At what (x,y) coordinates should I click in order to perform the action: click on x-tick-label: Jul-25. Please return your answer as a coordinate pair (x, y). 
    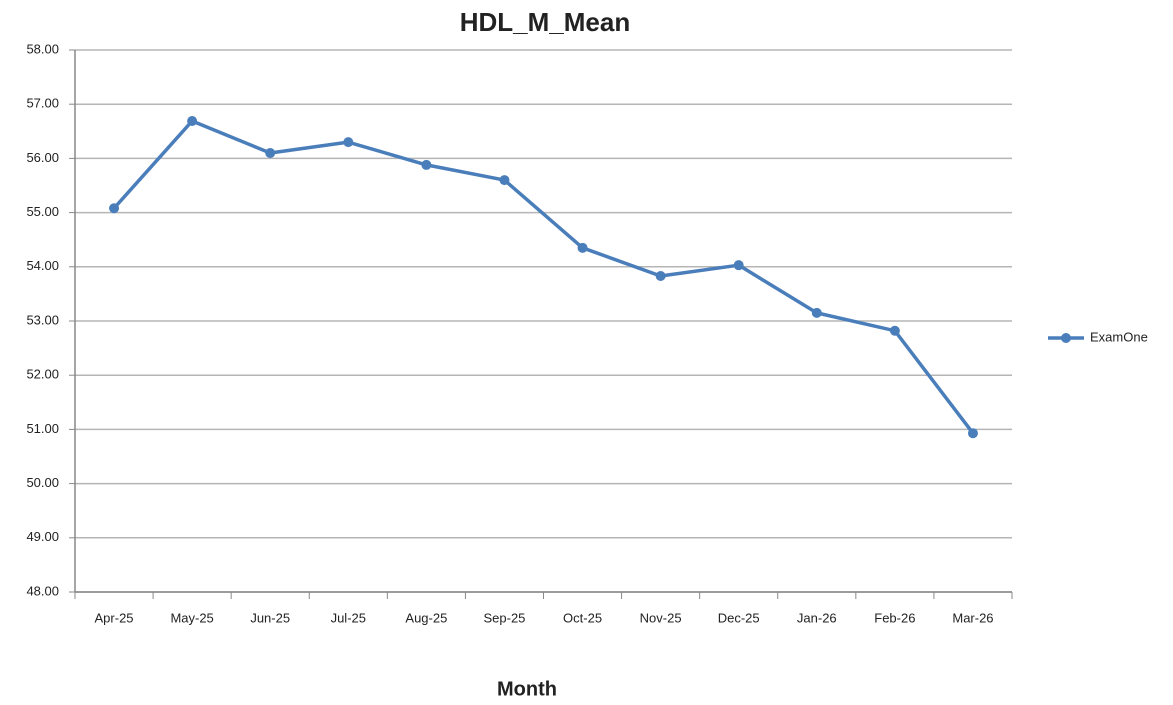
    Looking at the image, I should click on (348, 617).